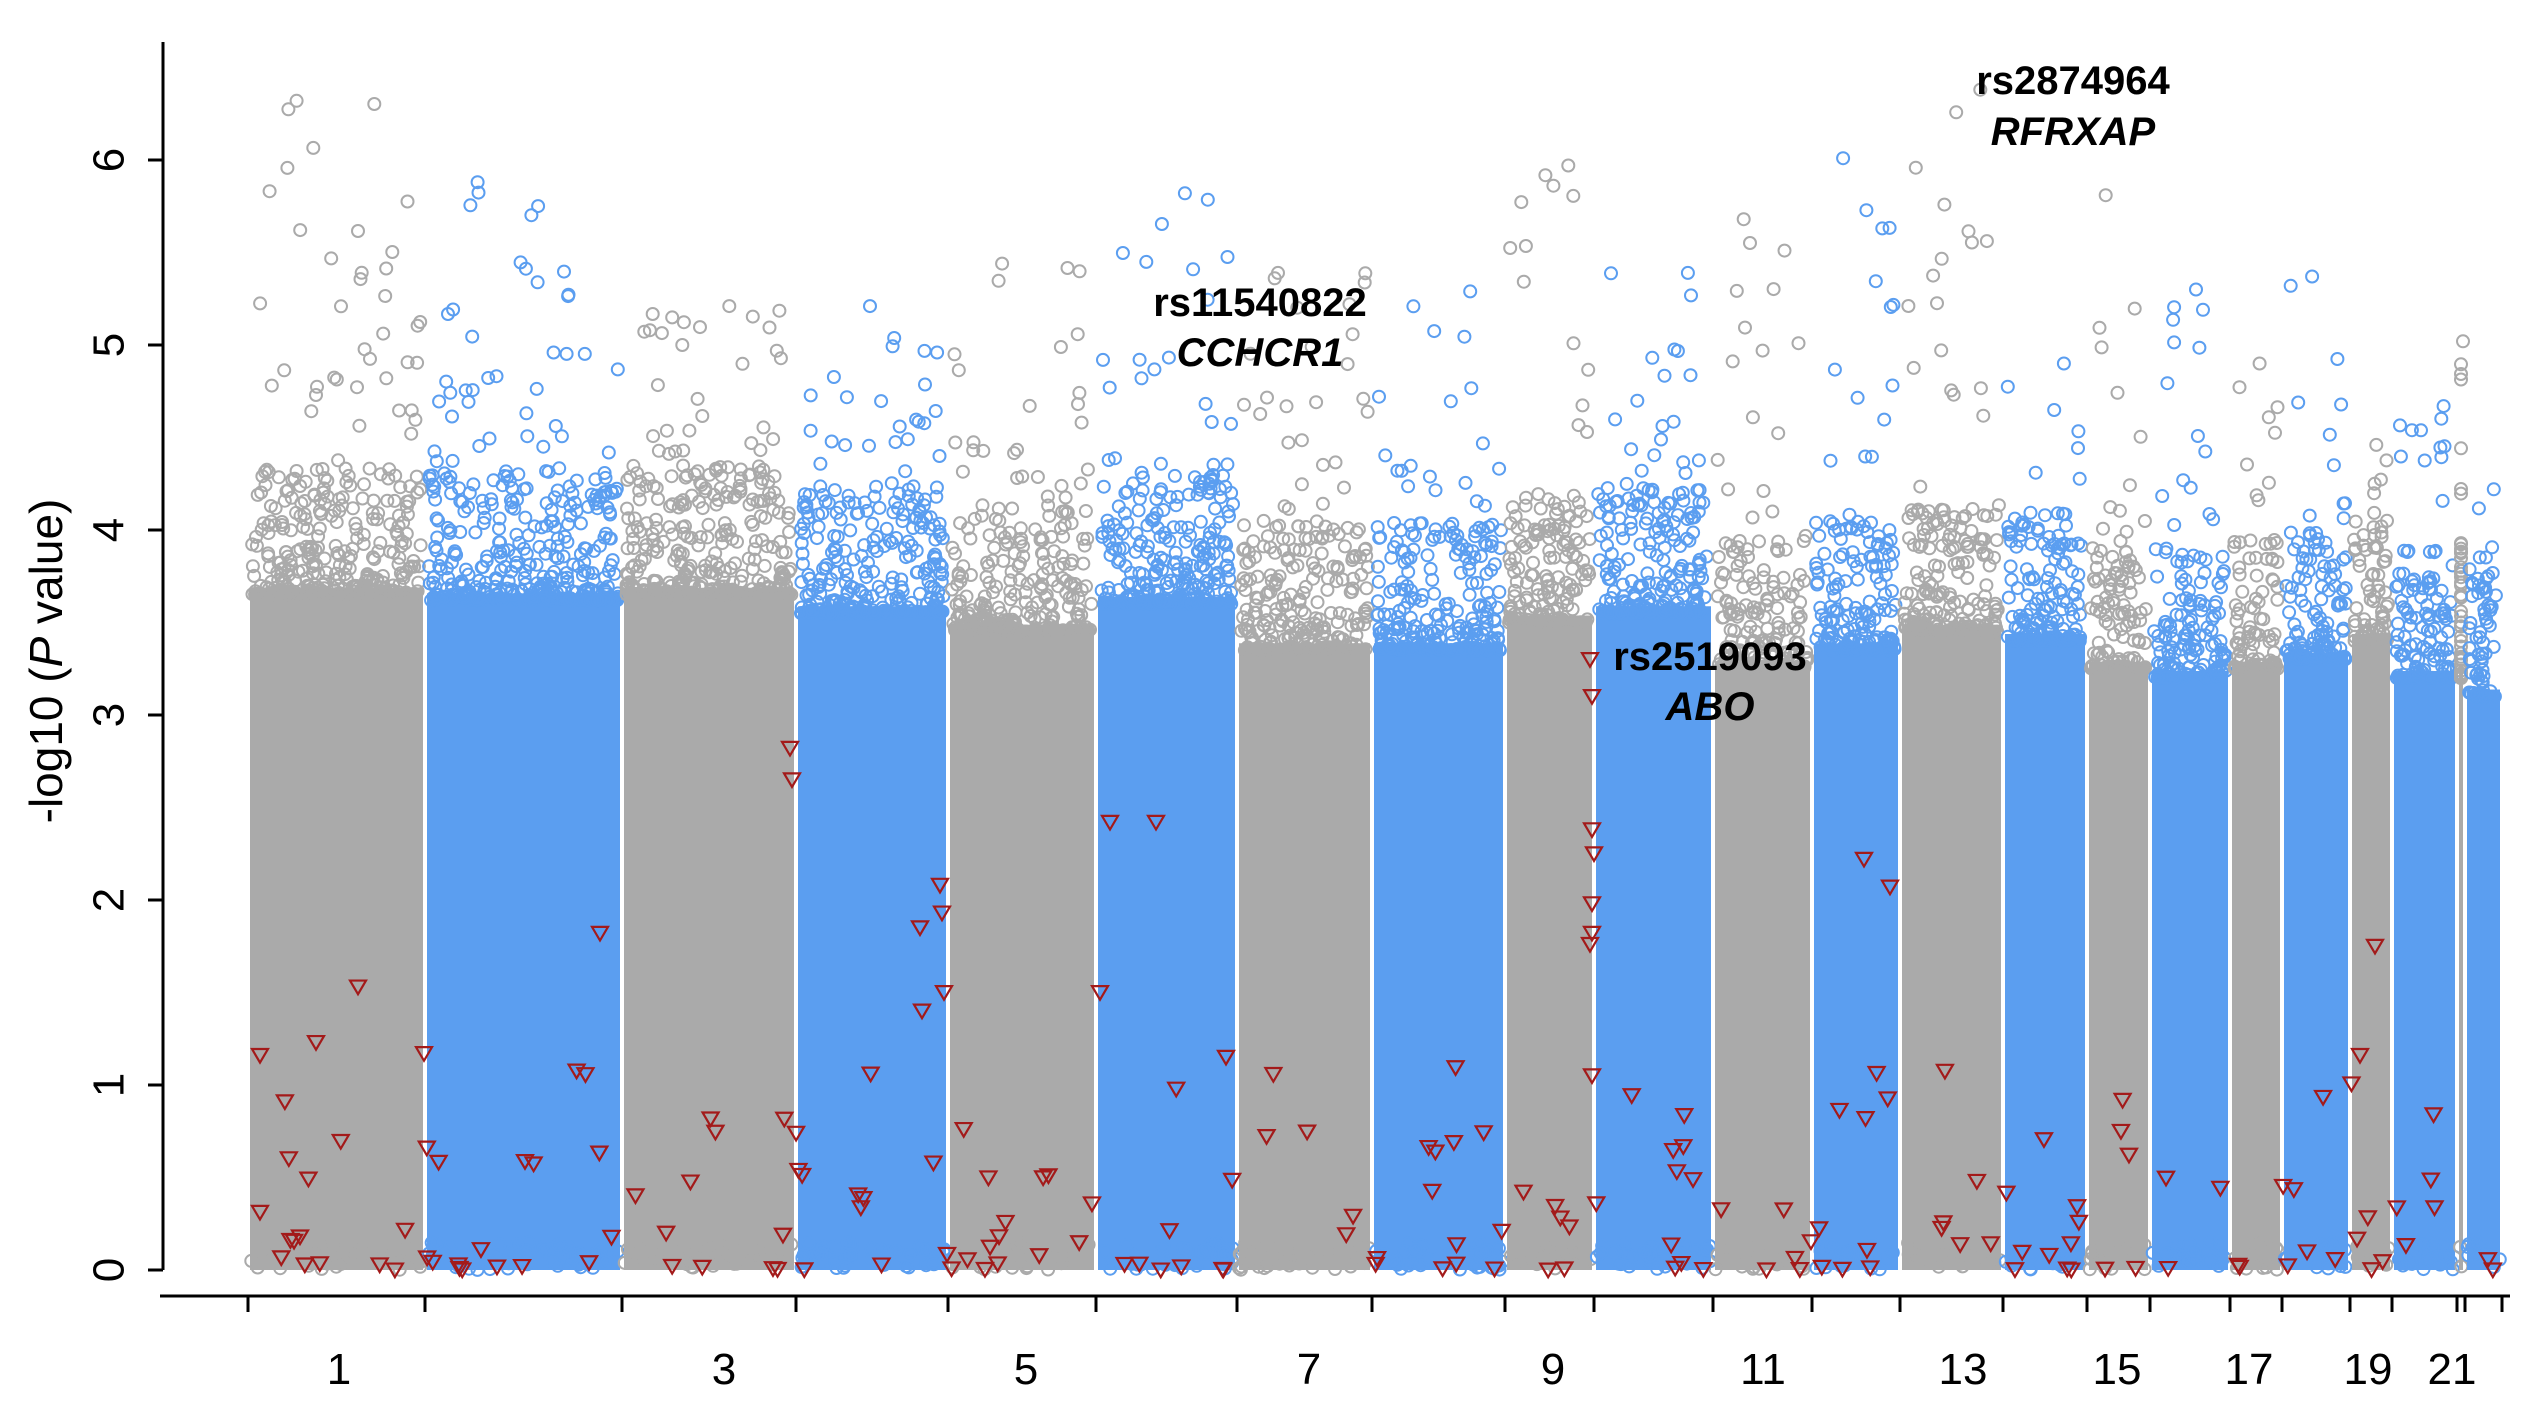 This screenshot has height=1414, width=2546. What do you see at coordinates (2256, 816) in the screenshot?
I see `chromosome-17-points` at bounding box center [2256, 816].